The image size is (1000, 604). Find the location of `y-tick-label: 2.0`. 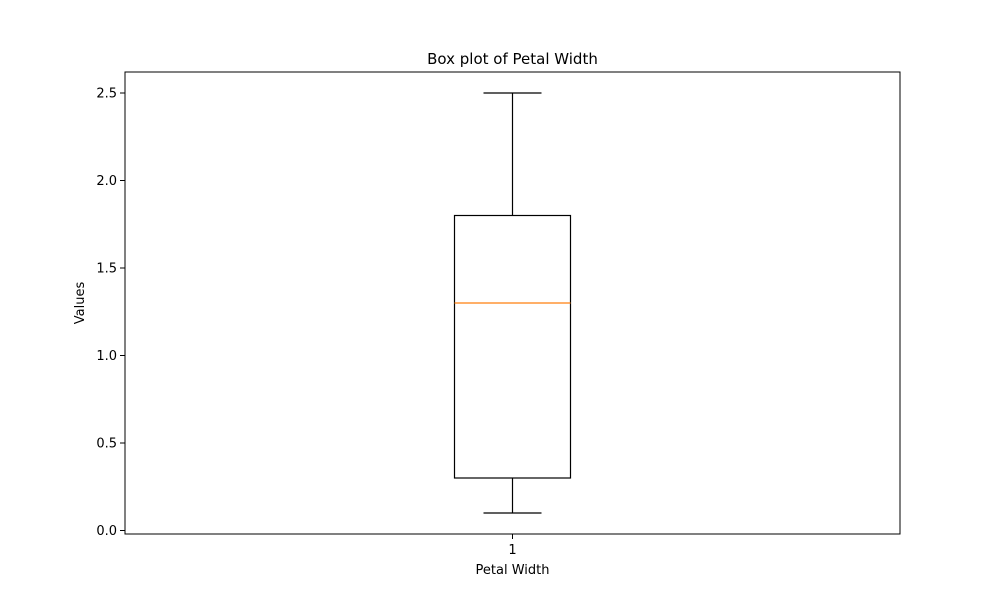

y-tick-label: 2.0 is located at coordinates (106, 181).